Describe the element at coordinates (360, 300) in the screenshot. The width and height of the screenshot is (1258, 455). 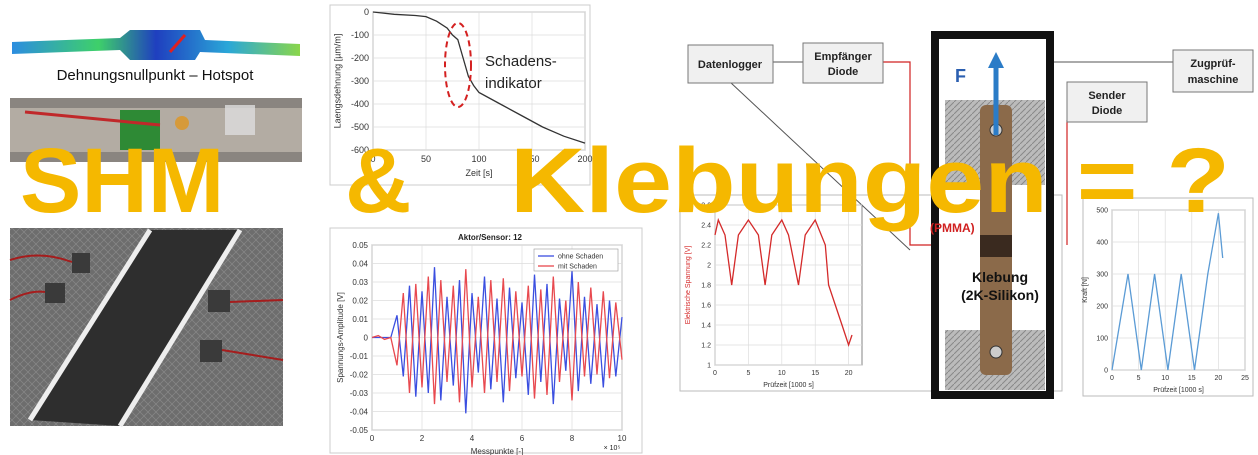
I see `y-tick-label: 0.02` at that location.